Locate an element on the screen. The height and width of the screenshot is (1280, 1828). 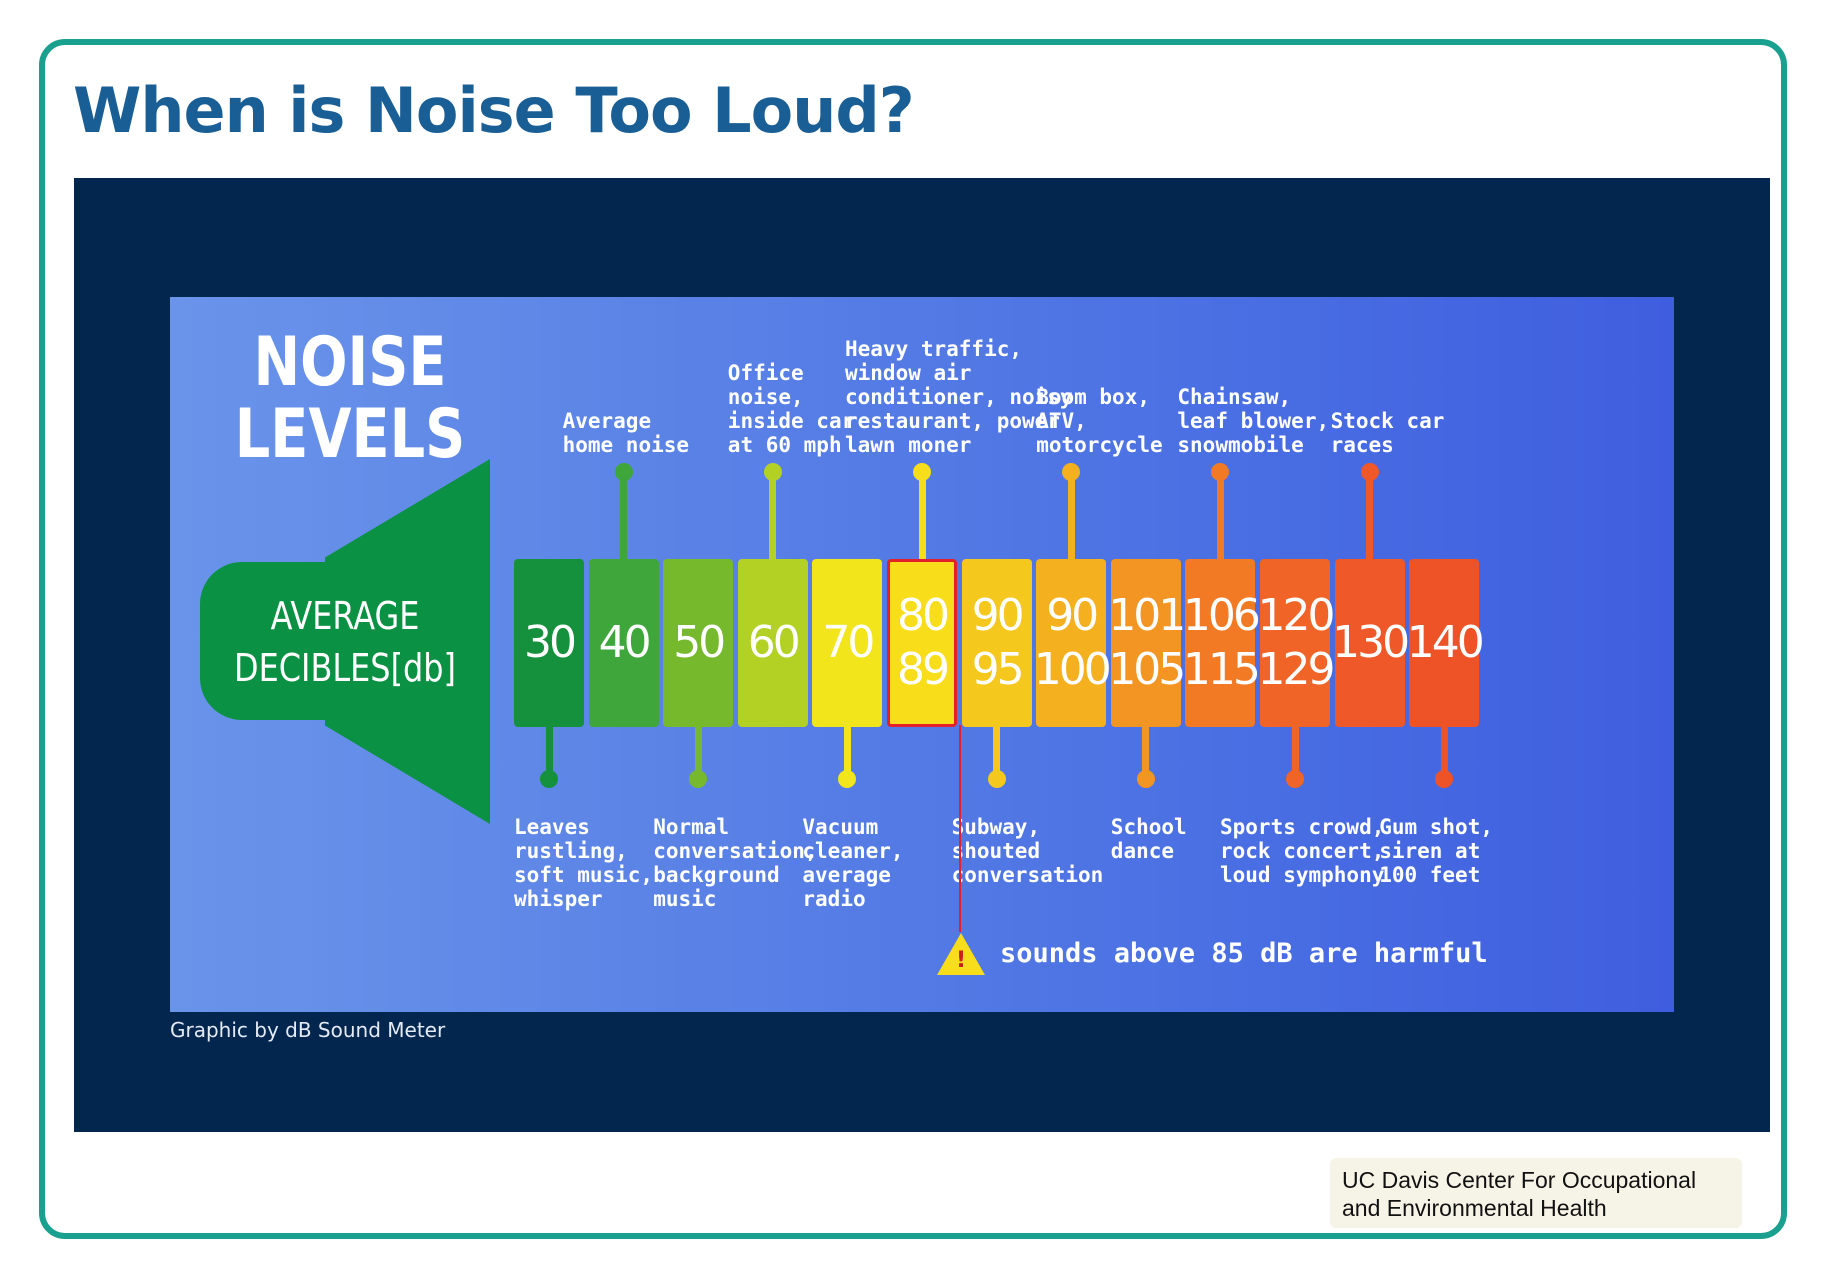
level-description: Vacuum cleaner, average radio is located at coordinates (853, 863).